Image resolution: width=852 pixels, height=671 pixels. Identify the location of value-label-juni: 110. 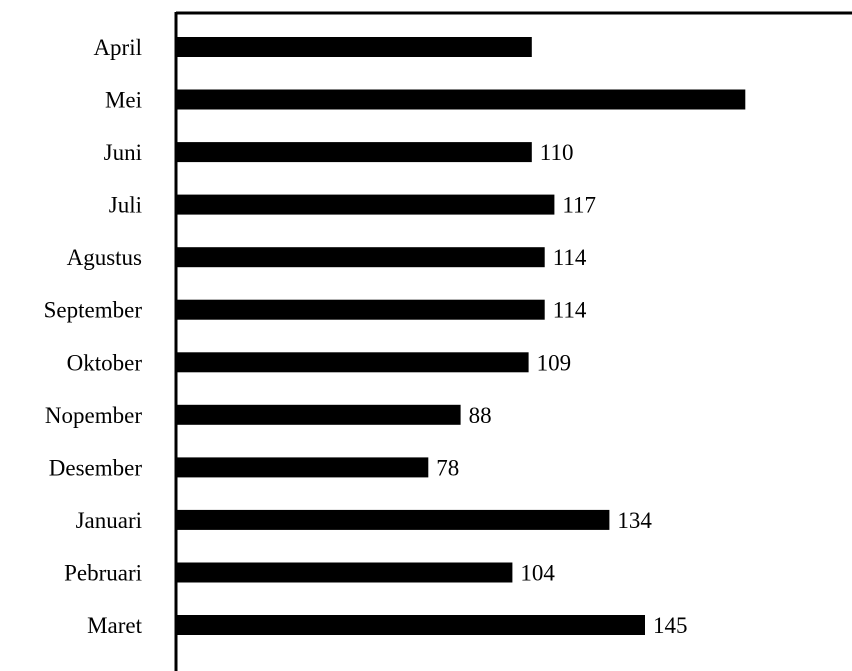
(557, 152).